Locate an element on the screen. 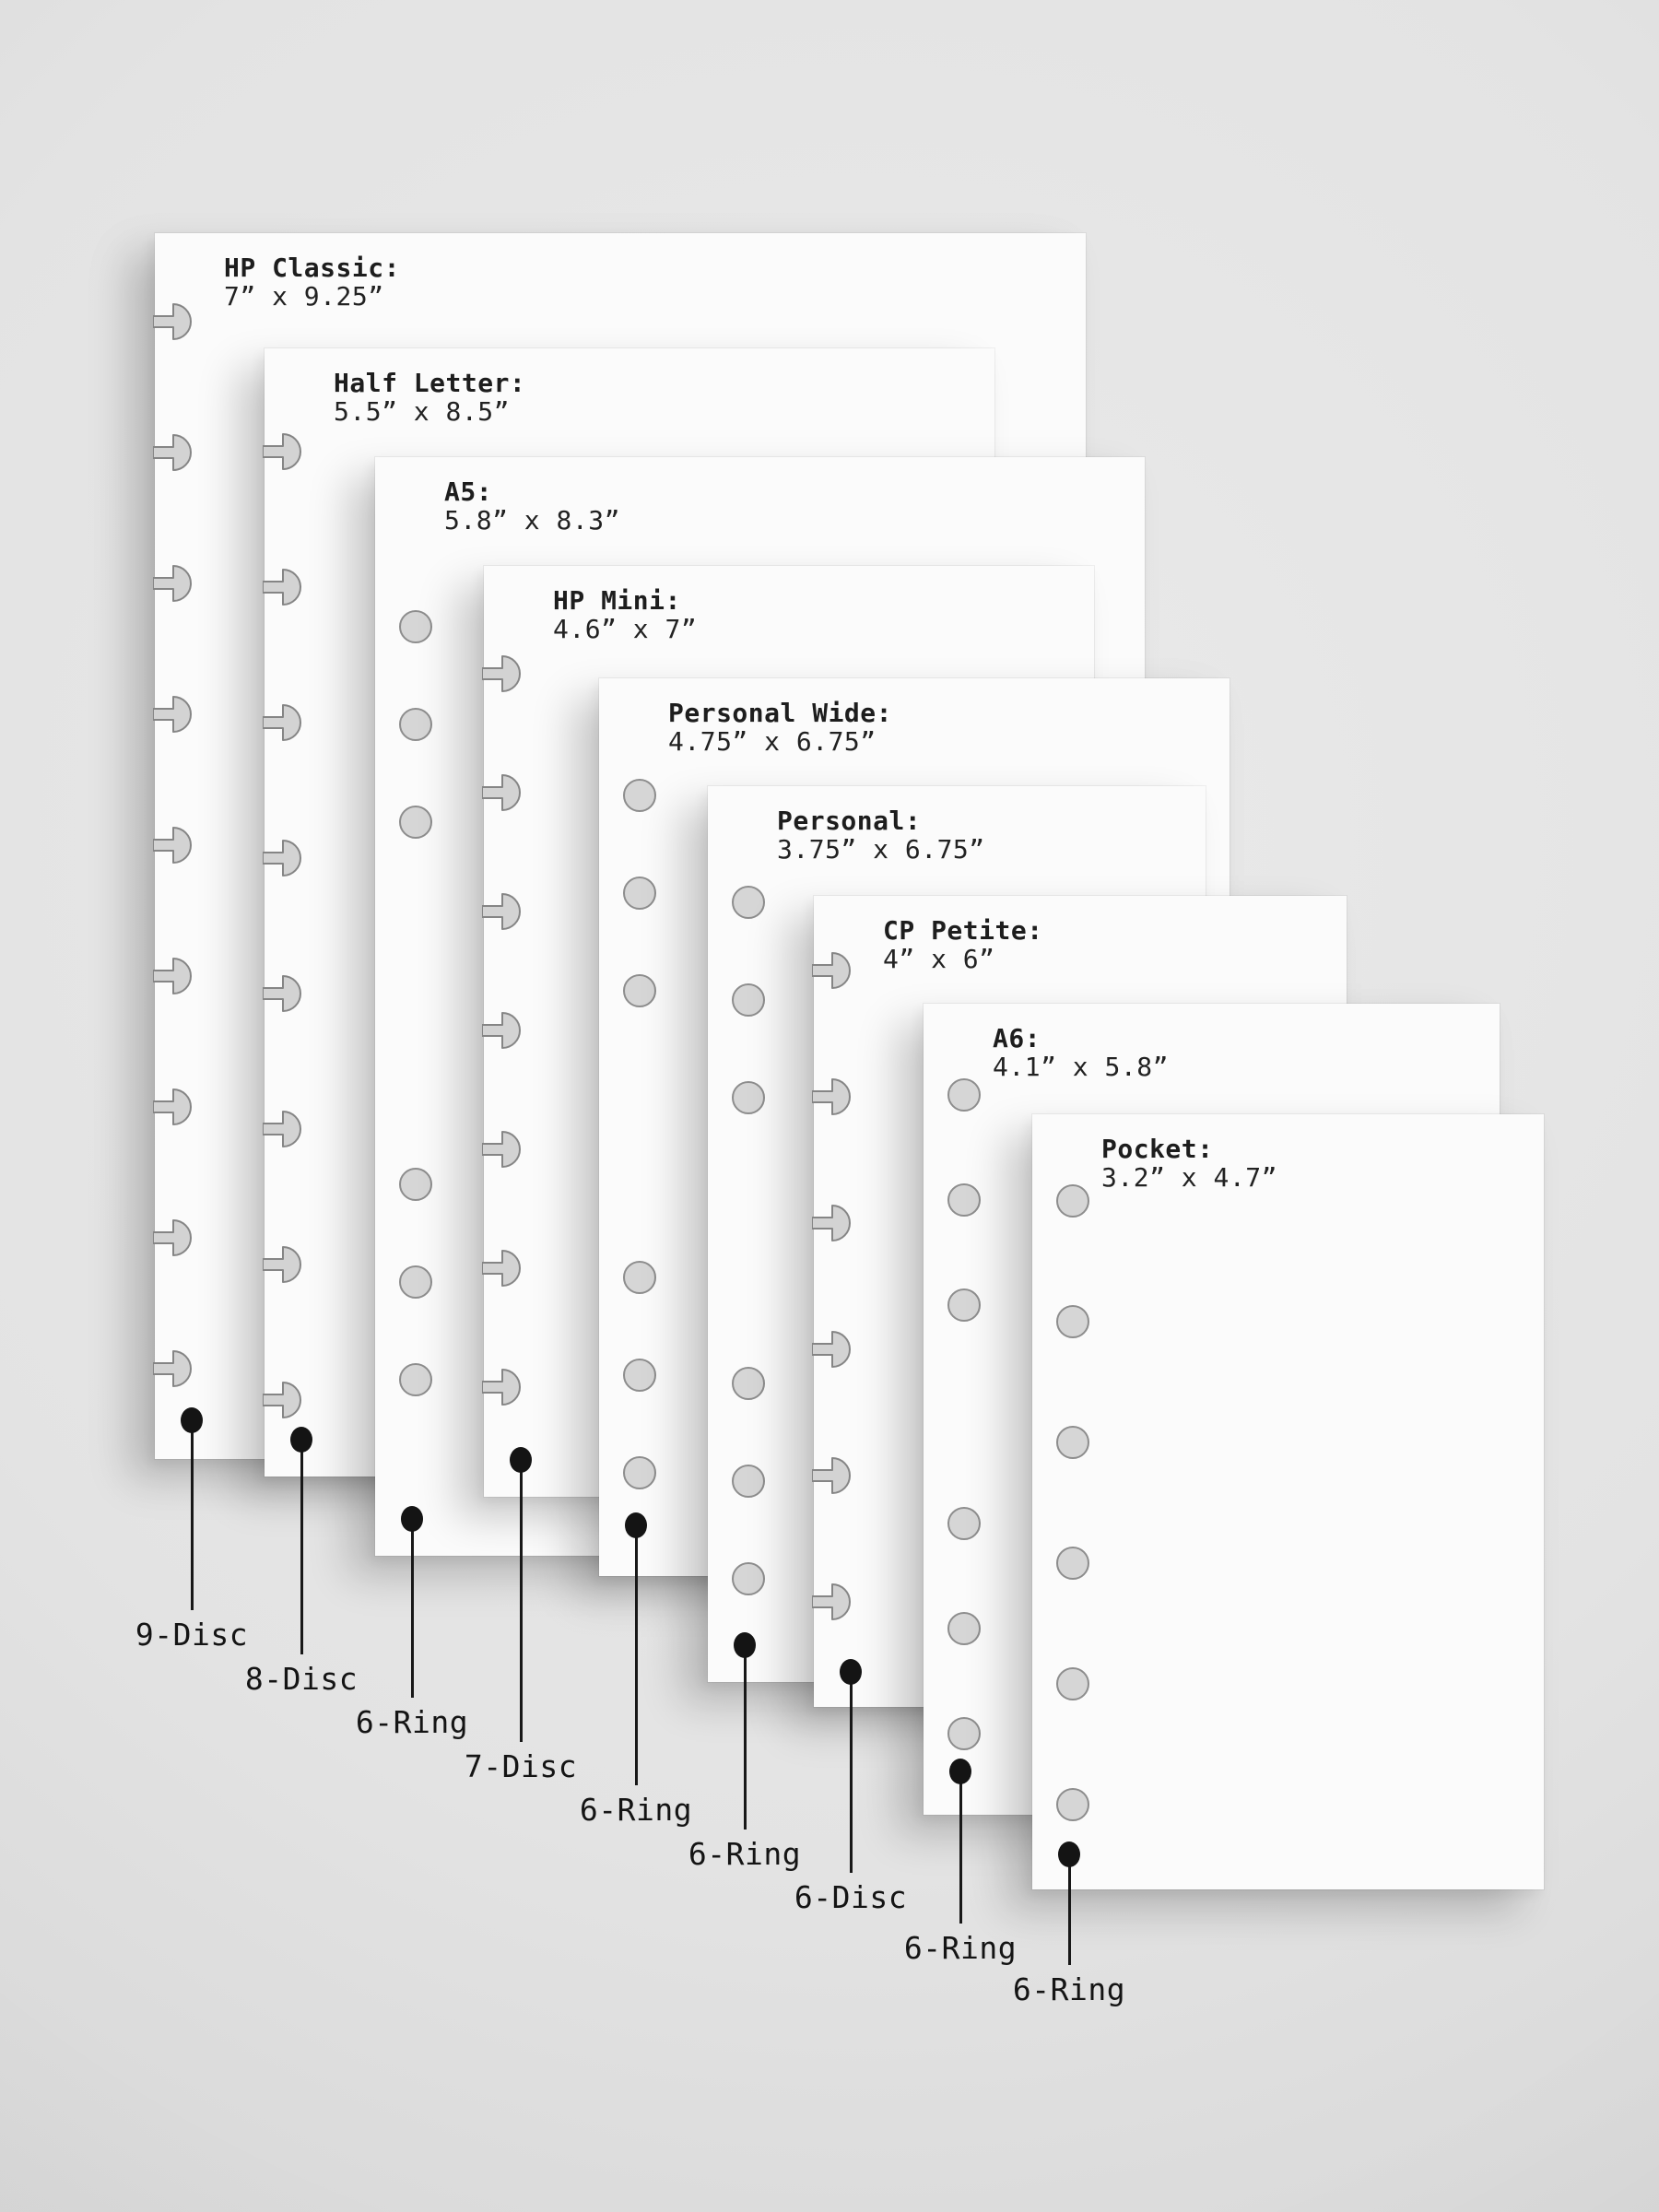  sheet-title: HP Classic: is located at coordinates (312, 268).